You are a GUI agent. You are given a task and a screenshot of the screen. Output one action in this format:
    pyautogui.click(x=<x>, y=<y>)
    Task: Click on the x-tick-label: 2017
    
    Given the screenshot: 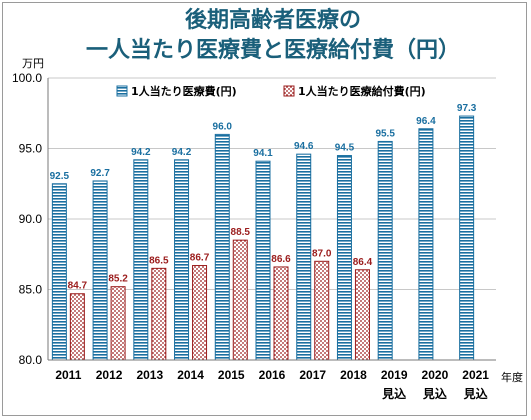 What is the action you would take?
    pyautogui.click(x=312, y=375)
    